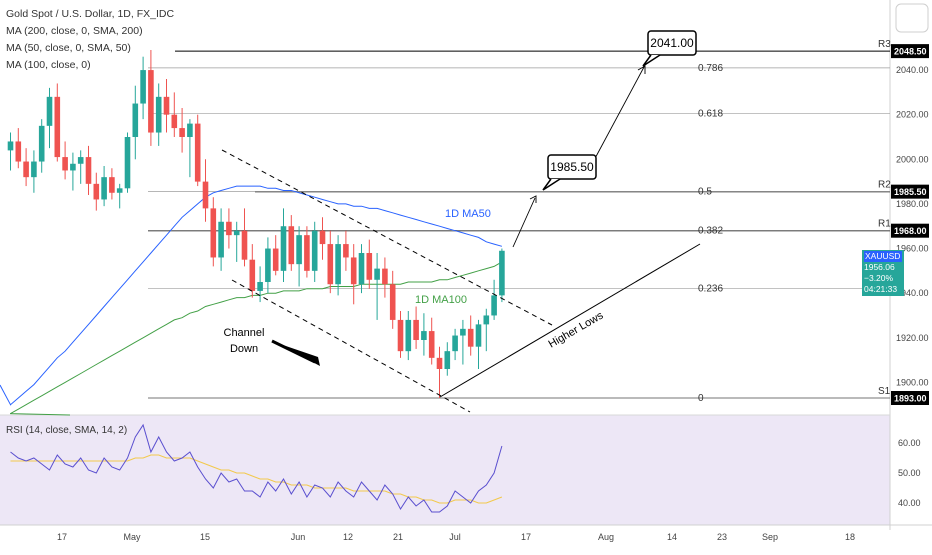  I want to click on date-tick: Sep, so click(770, 537).